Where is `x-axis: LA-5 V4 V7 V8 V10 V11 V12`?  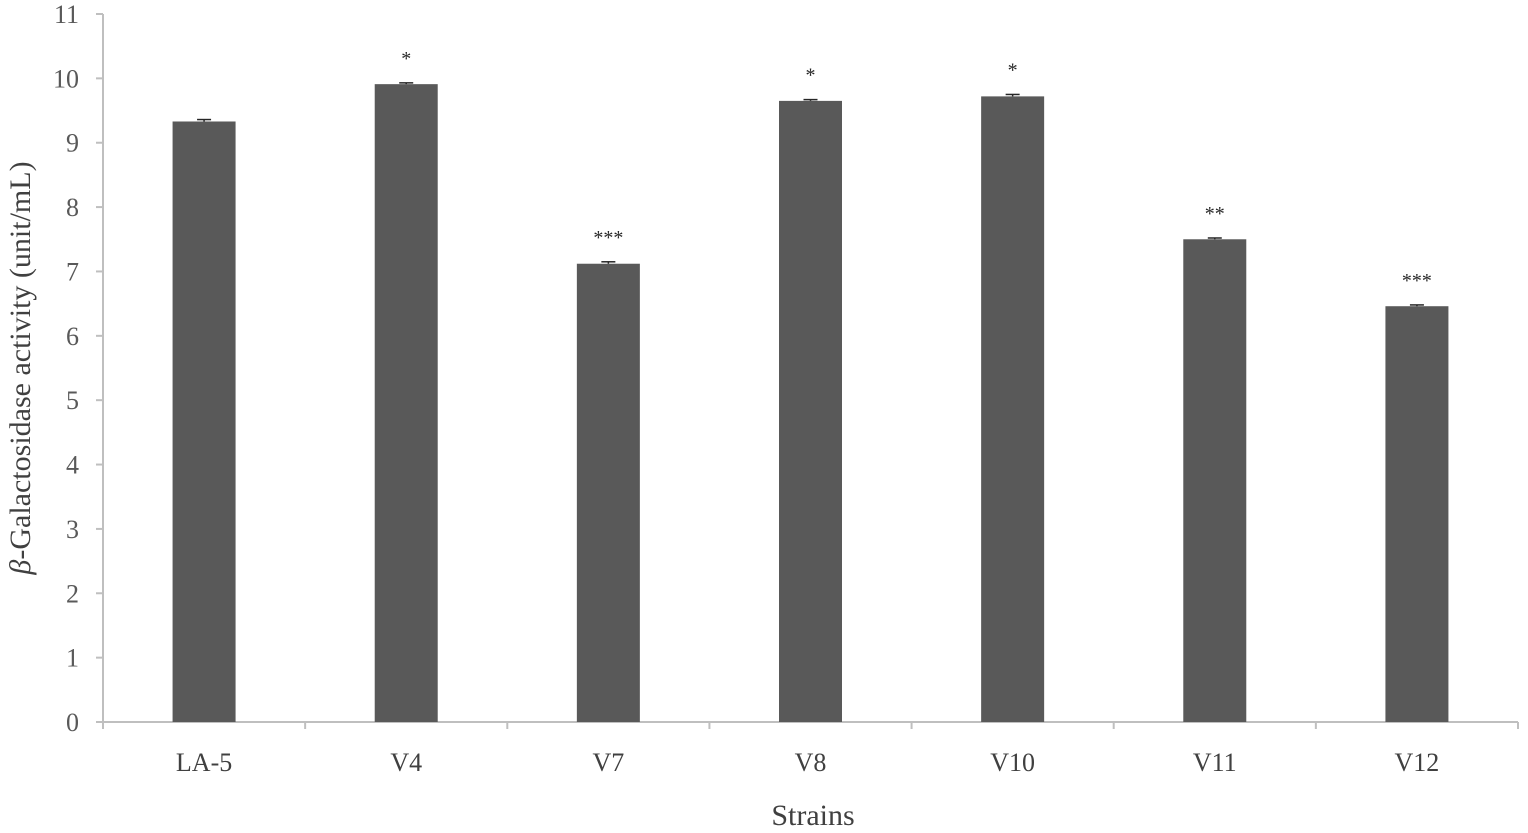
x-axis: LA-5 V4 V7 V8 V10 V11 V12 is located at coordinates (810, 749).